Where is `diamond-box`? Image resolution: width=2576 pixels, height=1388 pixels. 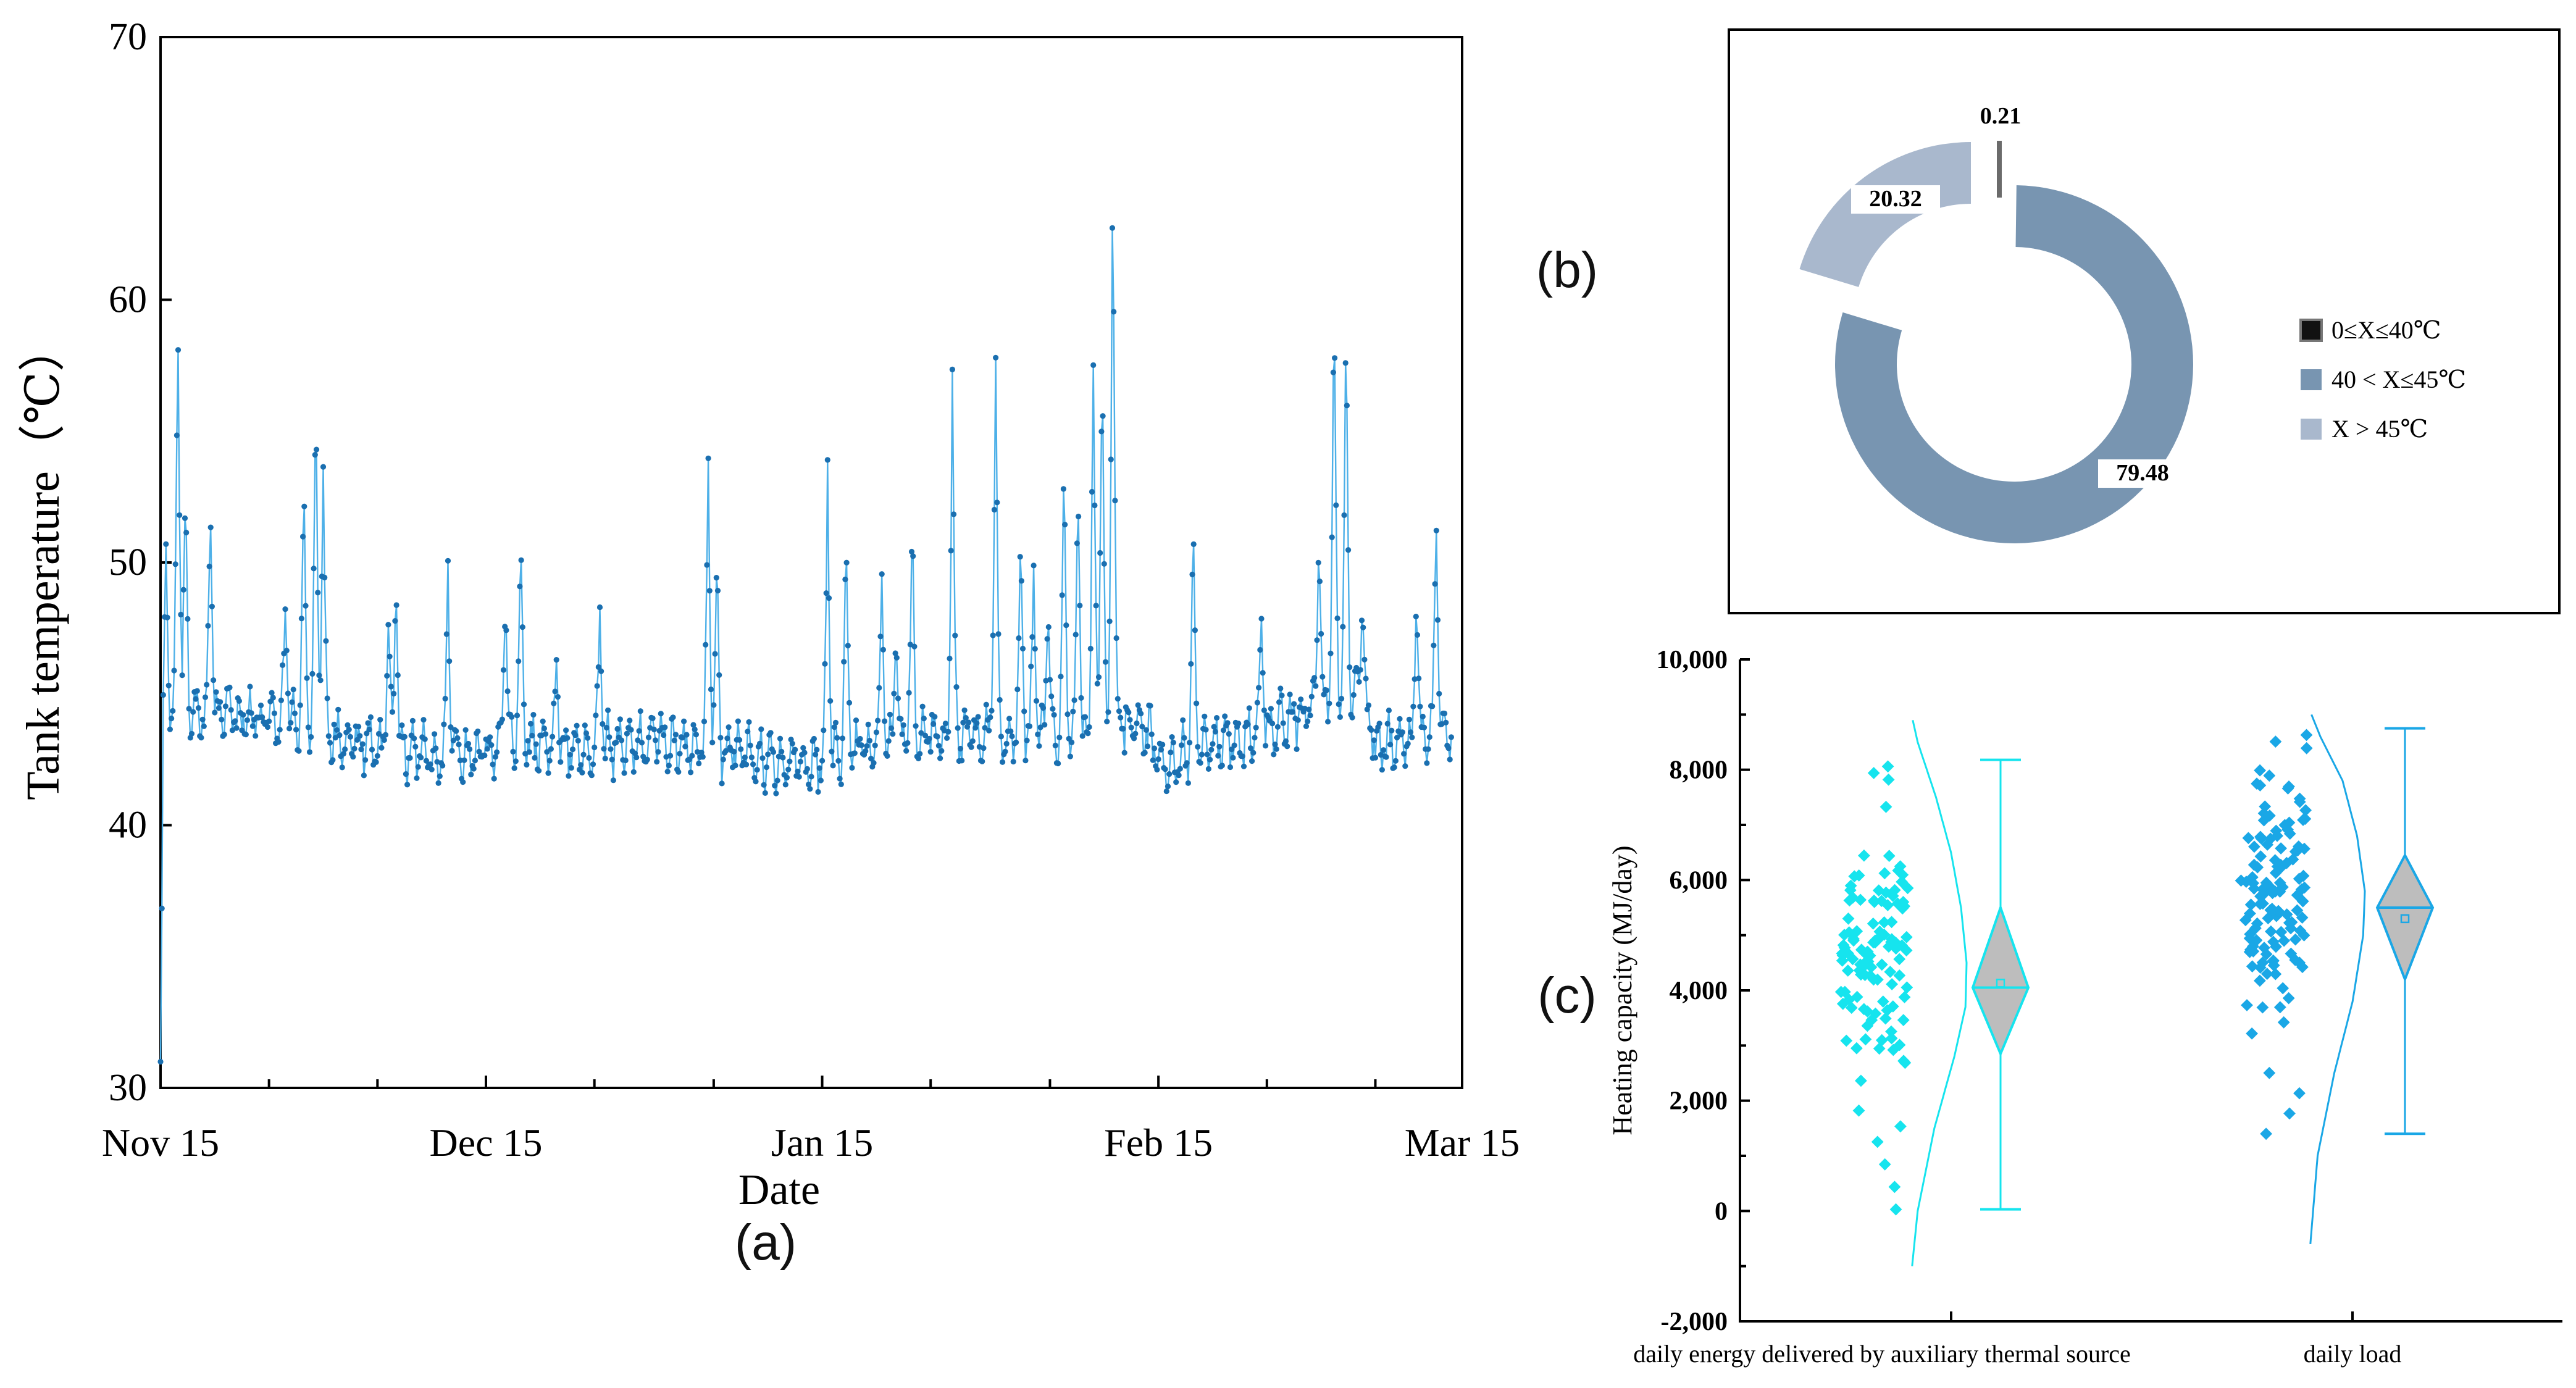
diamond-box is located at coordinates (2000, 980).